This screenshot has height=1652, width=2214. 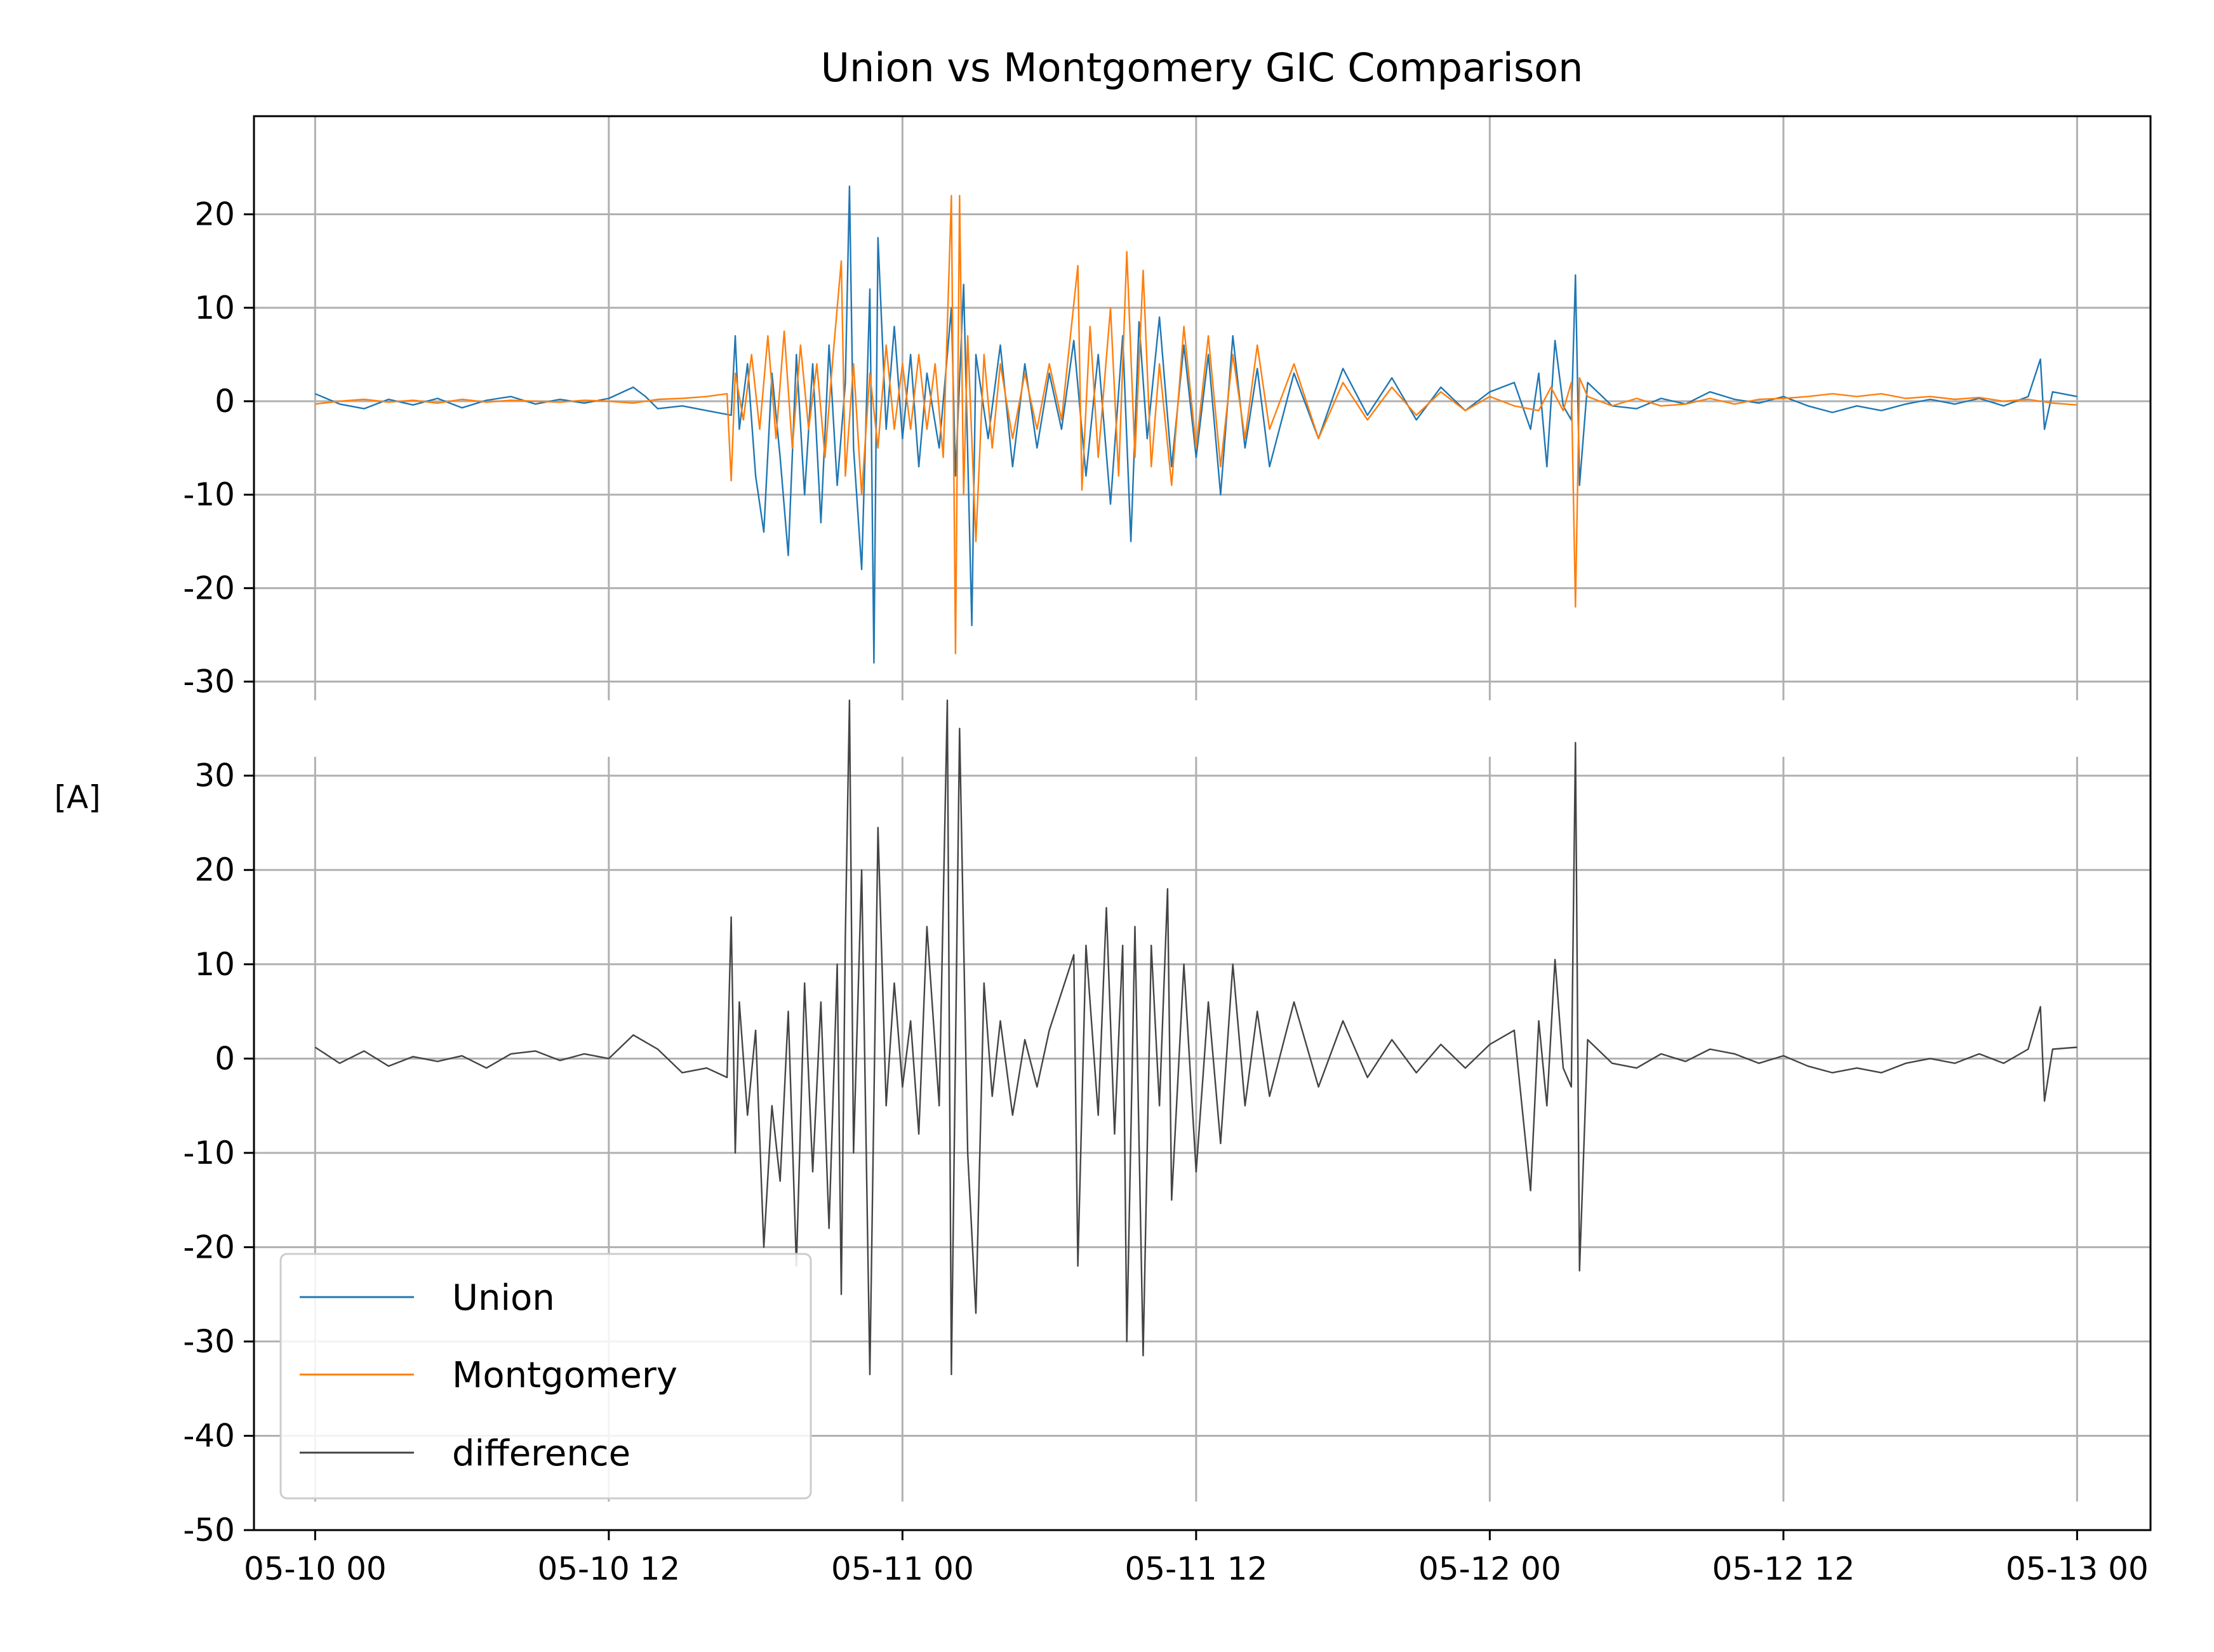 I want to click on y-tick-label-upper-1: -20, so click(x=209, y=588).